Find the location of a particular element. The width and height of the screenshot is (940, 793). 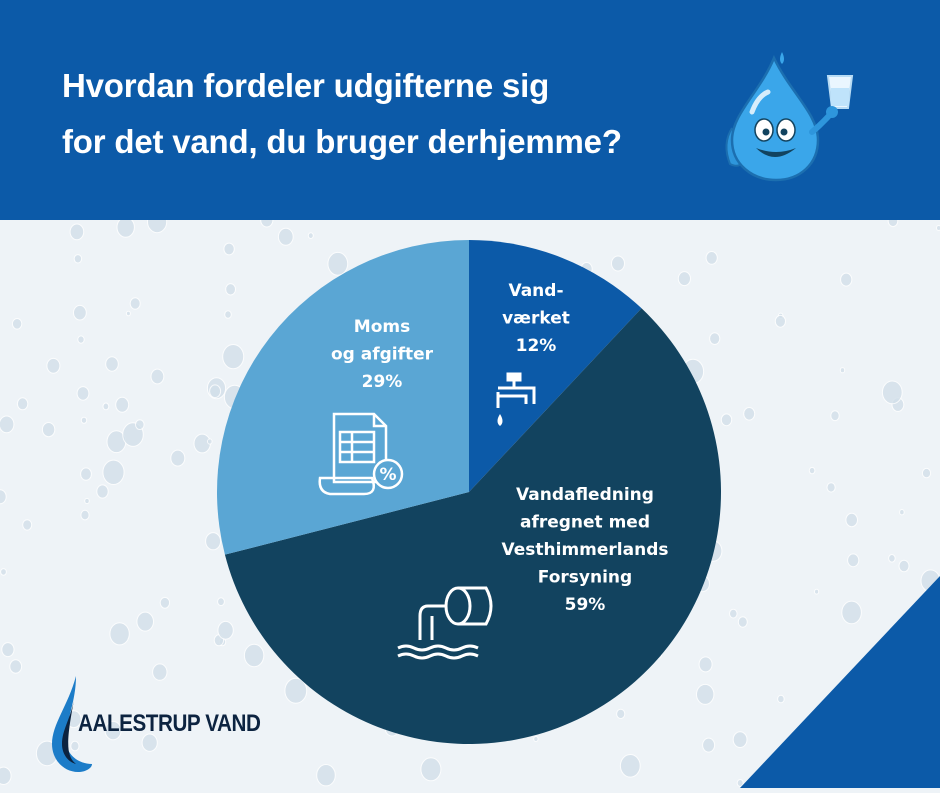

slice-label-line: og afgifter is located at coordinates (382, 355).